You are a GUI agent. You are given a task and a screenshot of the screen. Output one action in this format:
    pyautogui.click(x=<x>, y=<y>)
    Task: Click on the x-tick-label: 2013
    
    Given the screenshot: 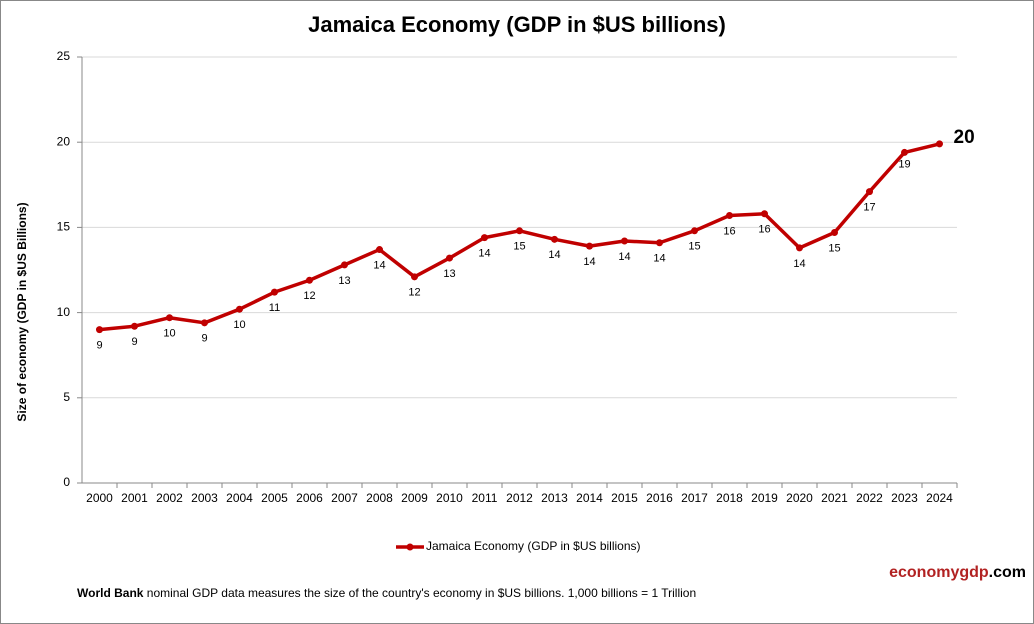 What is the action you would take?
    pyautogui.click(x=554, y=498)
    